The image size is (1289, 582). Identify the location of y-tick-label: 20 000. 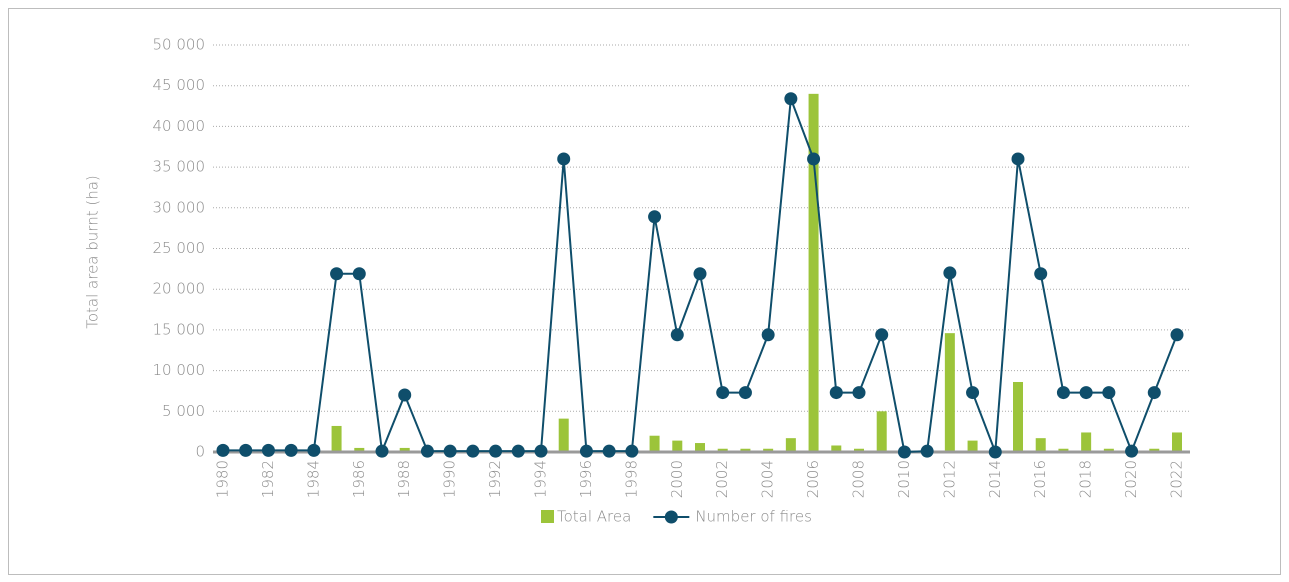
(179, 289).